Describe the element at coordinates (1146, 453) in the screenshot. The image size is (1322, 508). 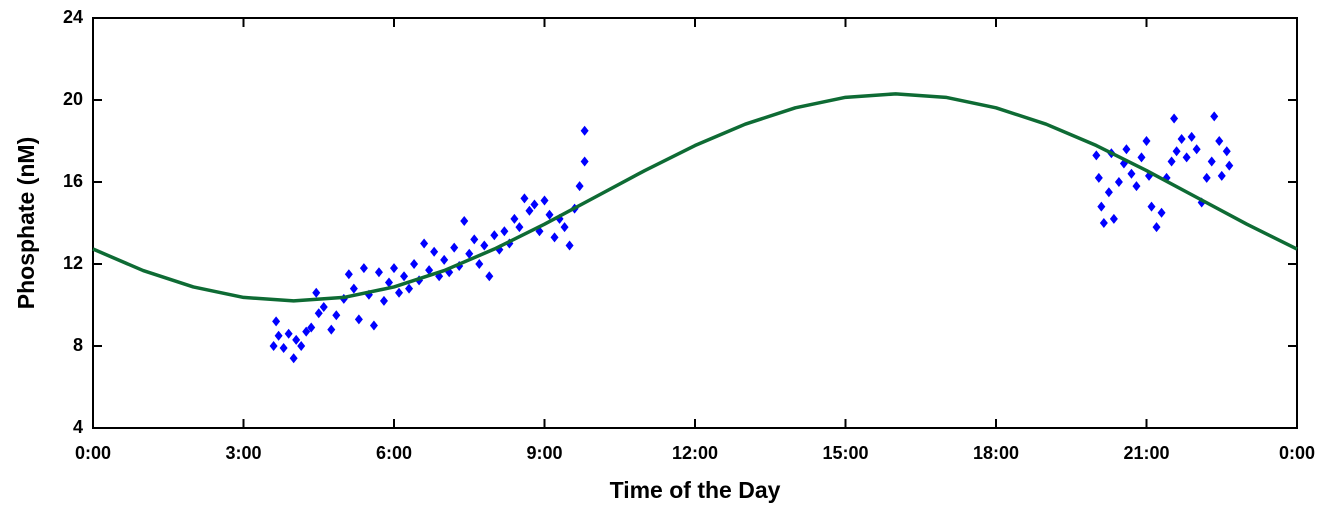
I see `x-tick-label: 21:00` at that location.